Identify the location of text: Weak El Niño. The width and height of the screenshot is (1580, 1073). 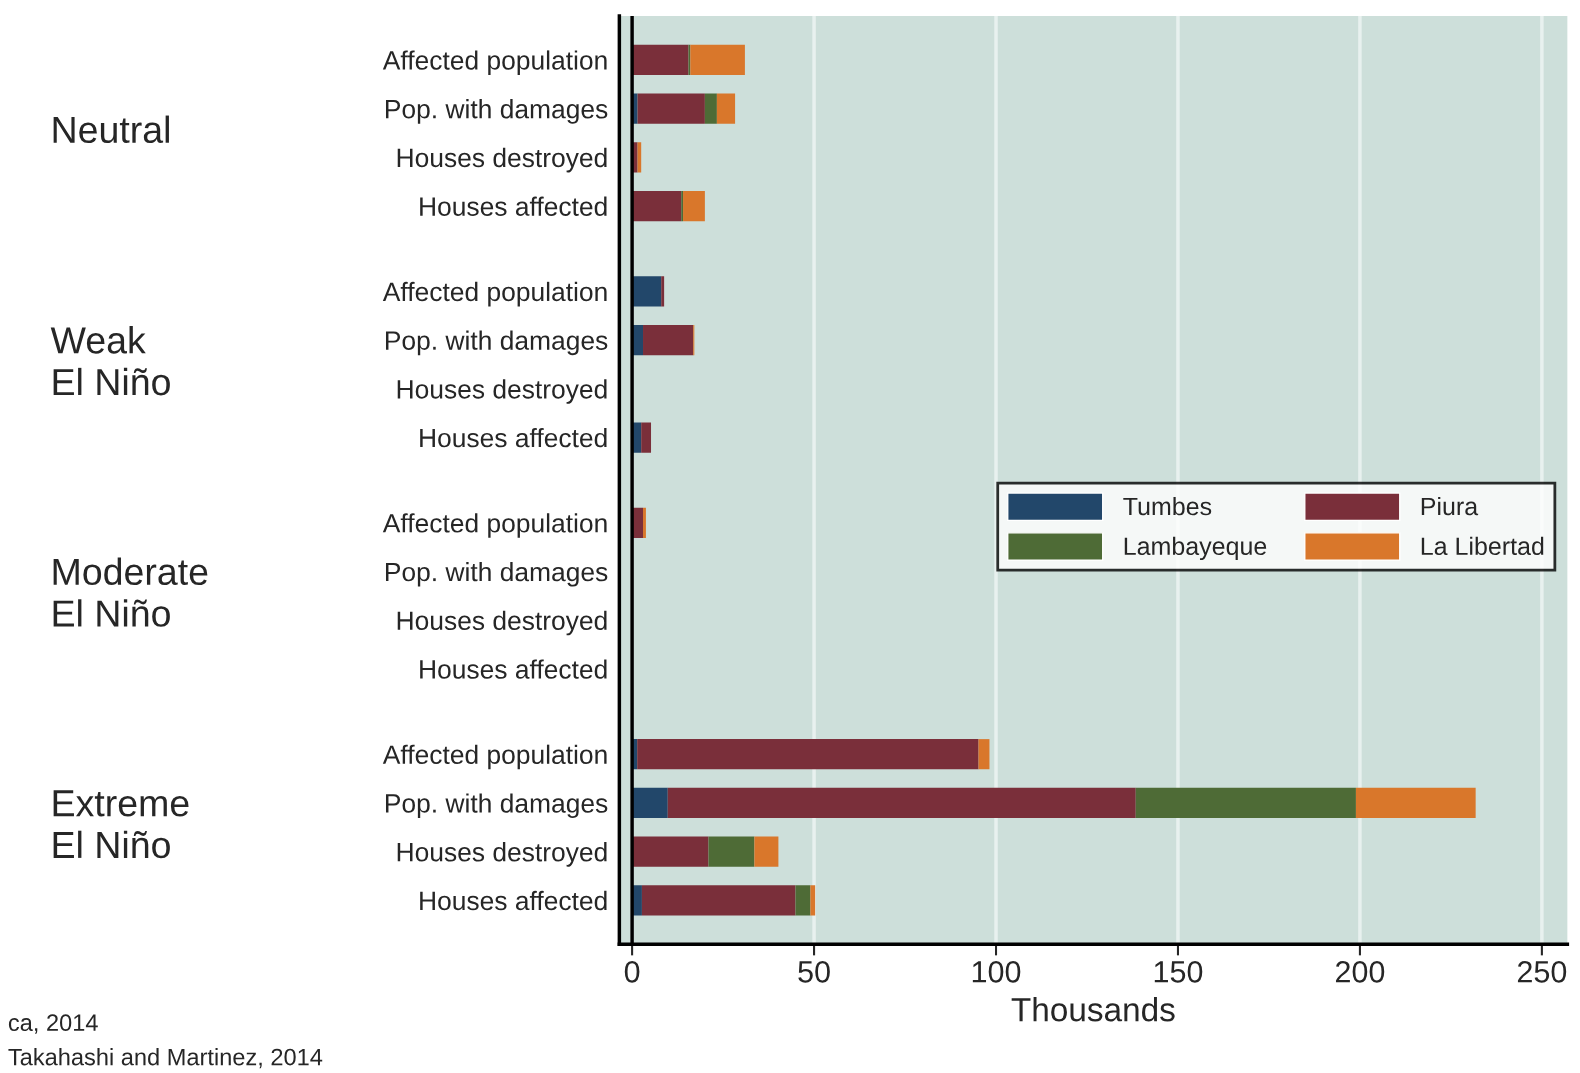
(110, 361).